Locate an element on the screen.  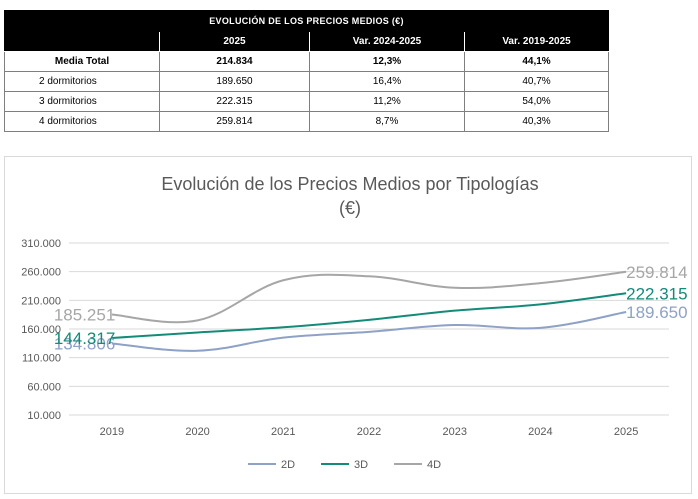
var-2024-2025: 12,3% is located at coordinates (387, 61).